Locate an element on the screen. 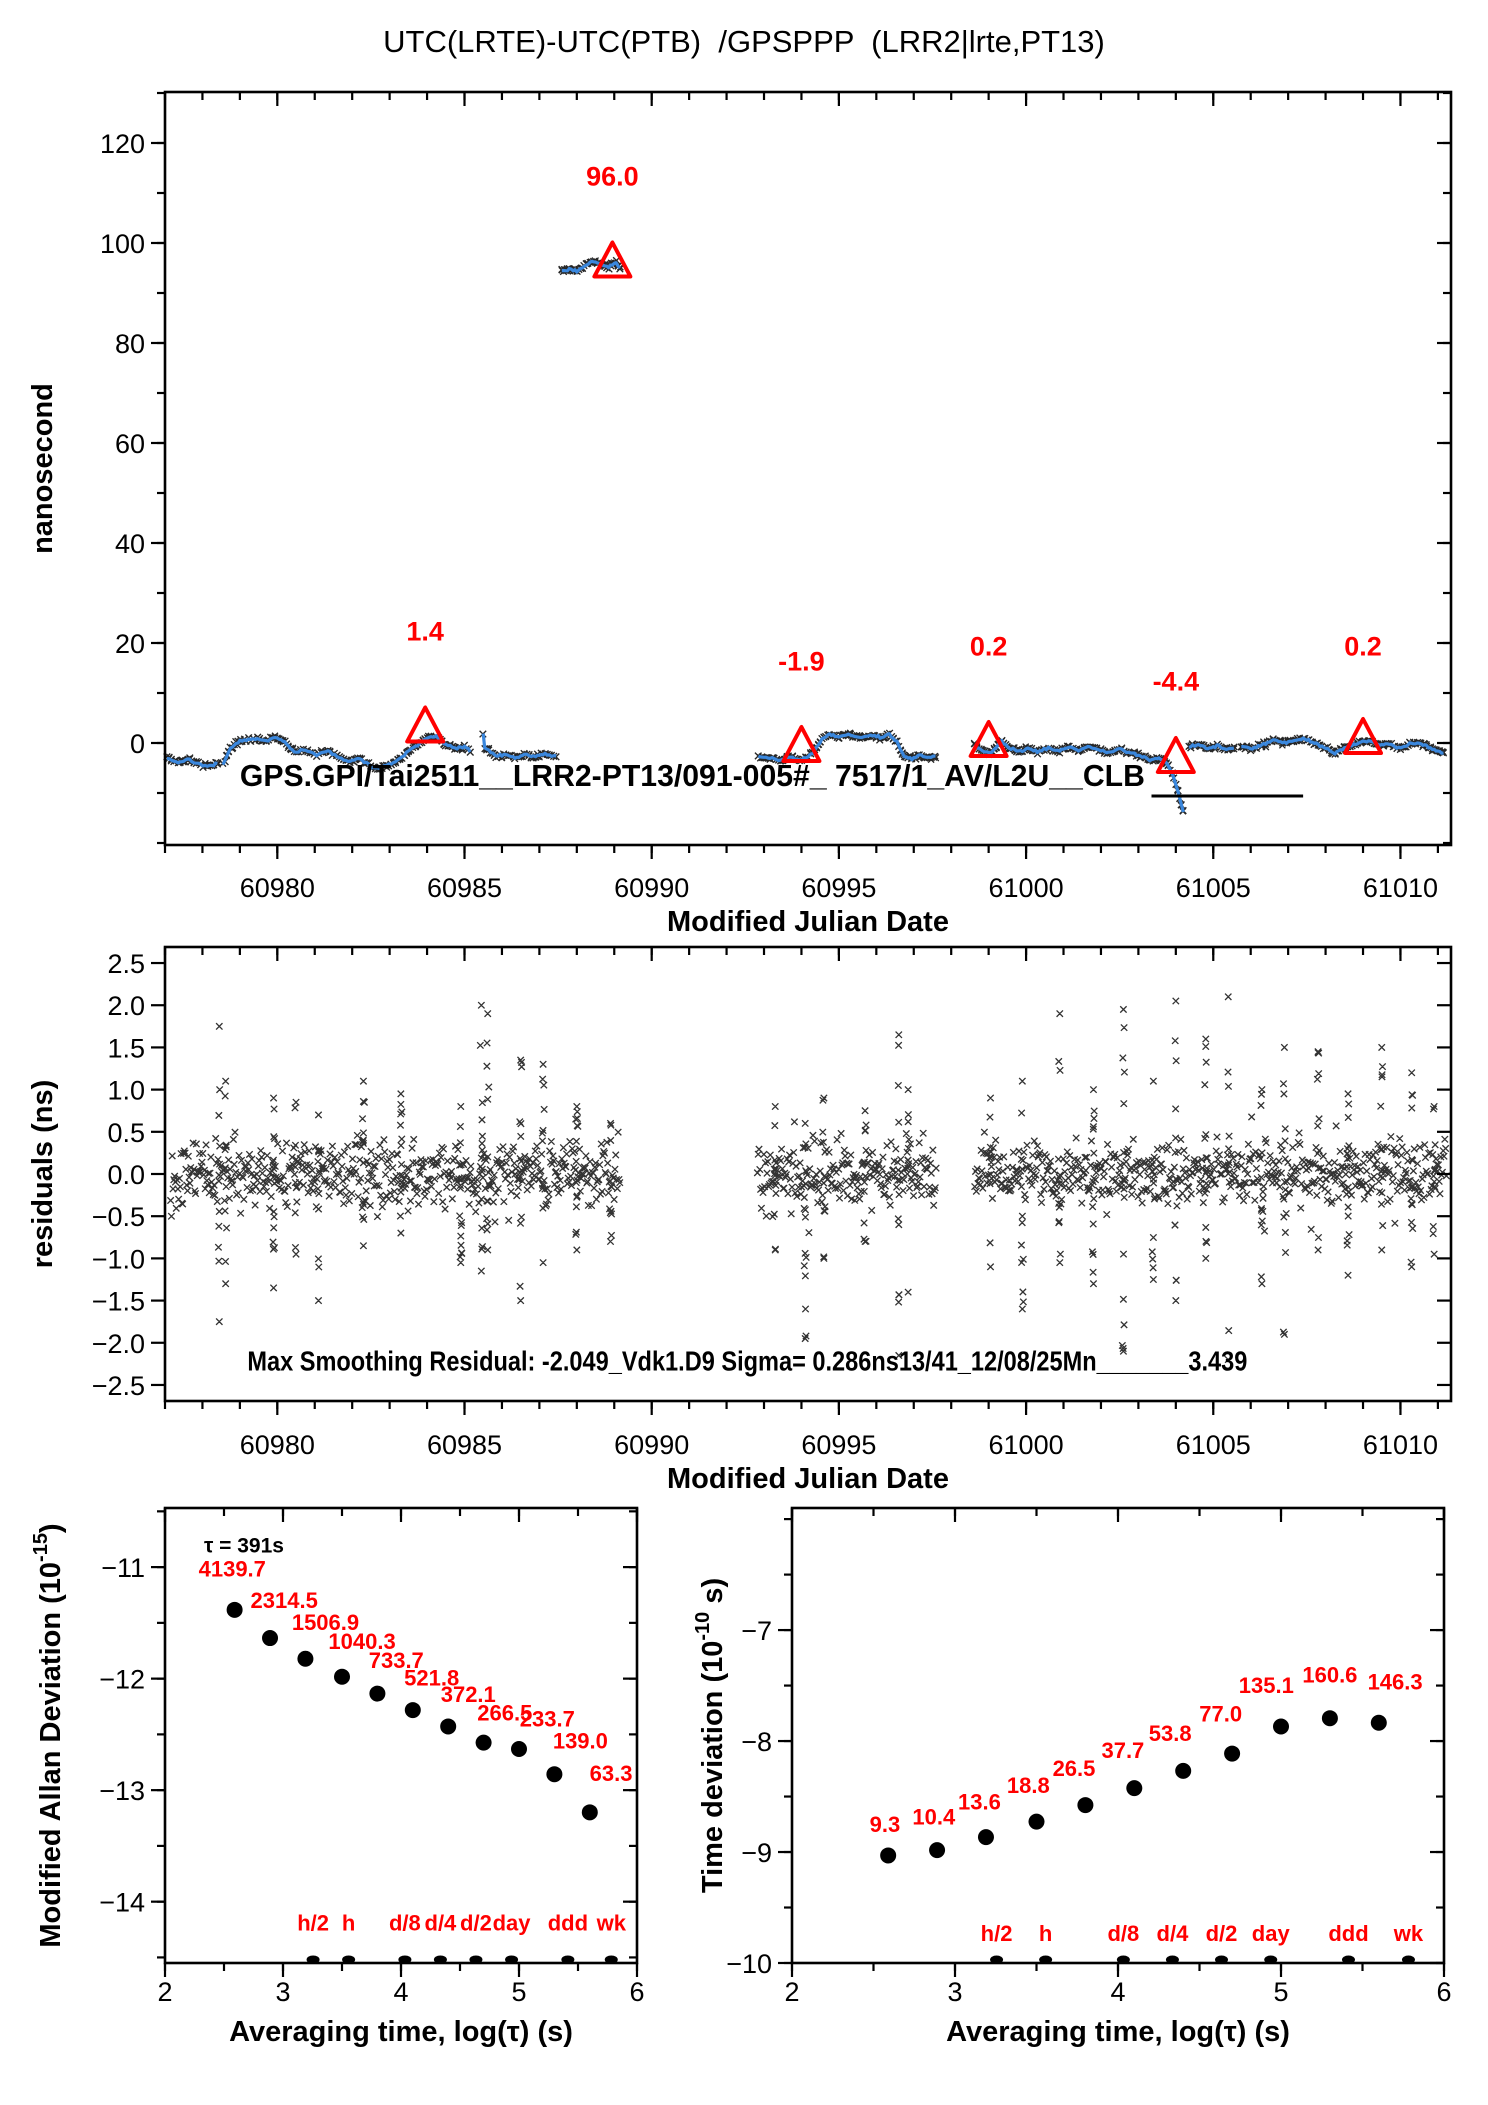  tdev-value-label: 13.6 is located at coordinates (979, 1801).